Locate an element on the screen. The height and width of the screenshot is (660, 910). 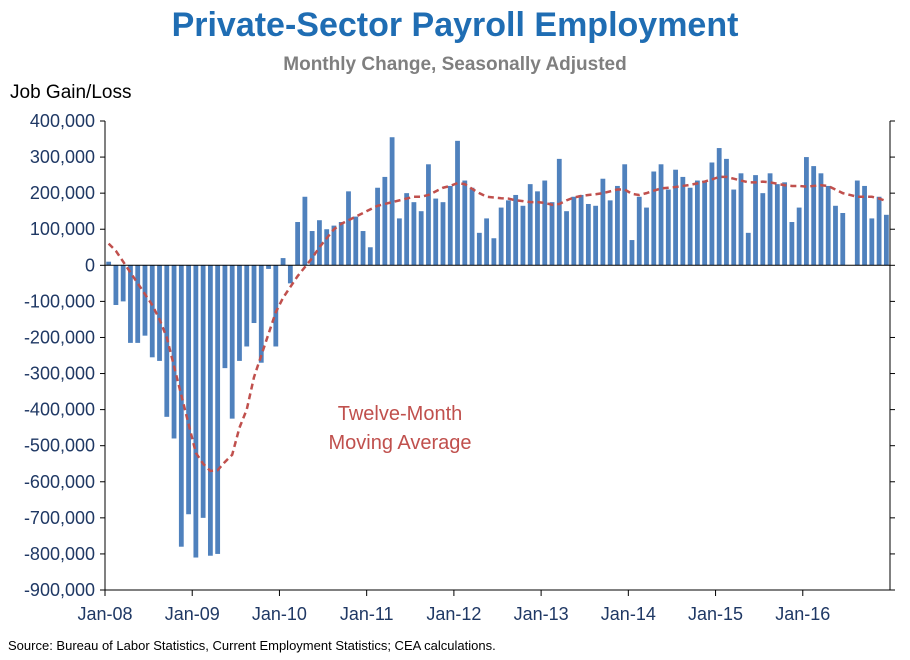
annotation-line-1: Twelve-Month is located at coordinates (400, 414).